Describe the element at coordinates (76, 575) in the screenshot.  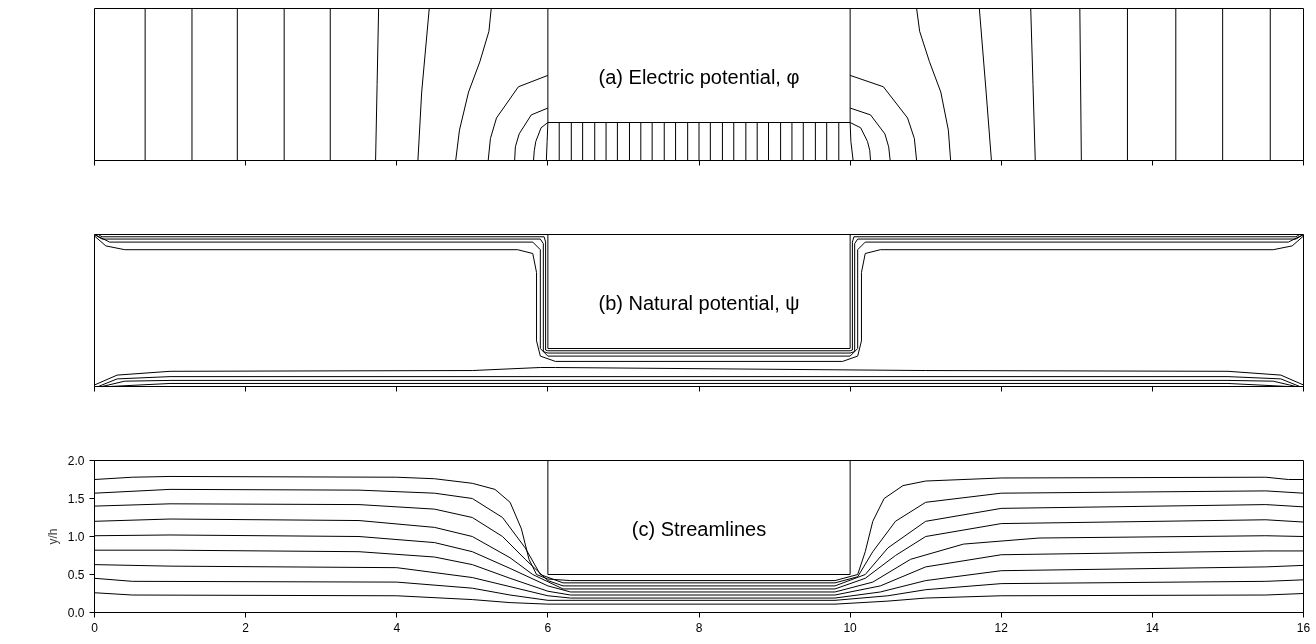
I see `y-tick-label: 0.5` at that location.